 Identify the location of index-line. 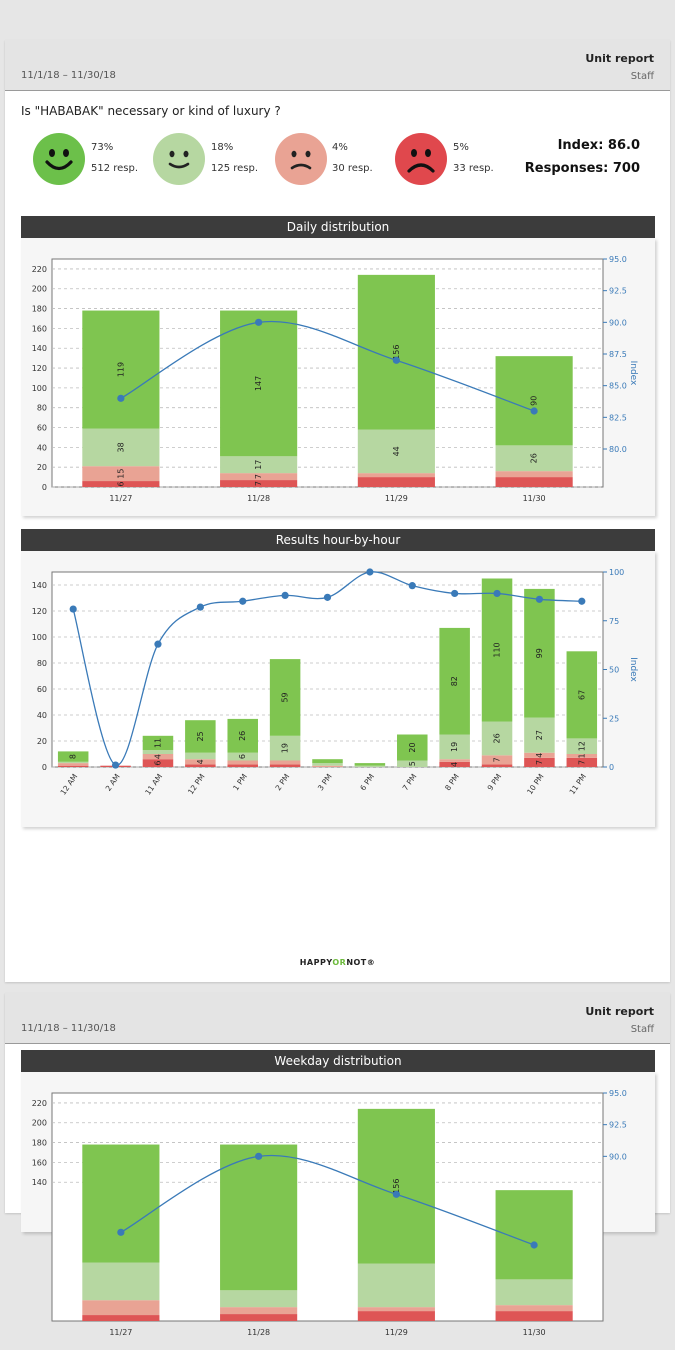
(327, 366).